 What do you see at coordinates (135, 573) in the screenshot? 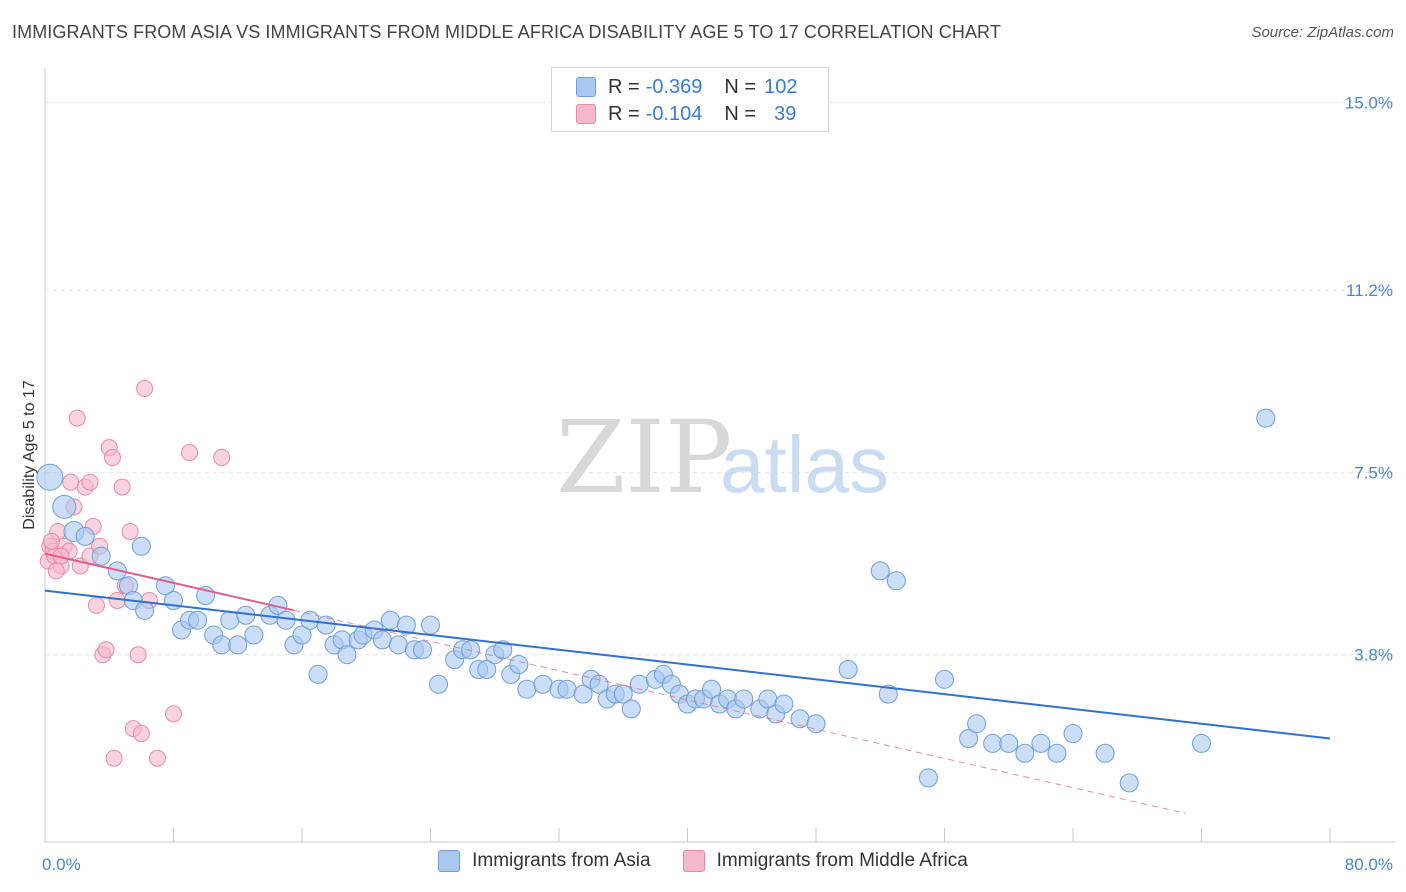
I see `series-middle-africa-points` at bounding box center [135, 573].